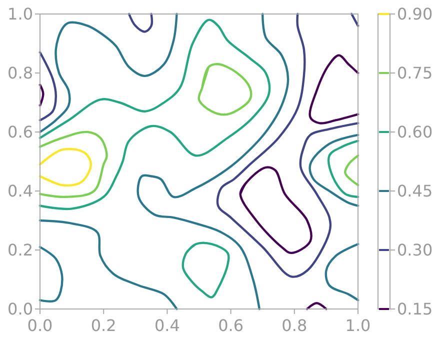  Describe the element at coordinates (103, 325) in the screenshot. I see `x-tick-label: 0.2` at that location.